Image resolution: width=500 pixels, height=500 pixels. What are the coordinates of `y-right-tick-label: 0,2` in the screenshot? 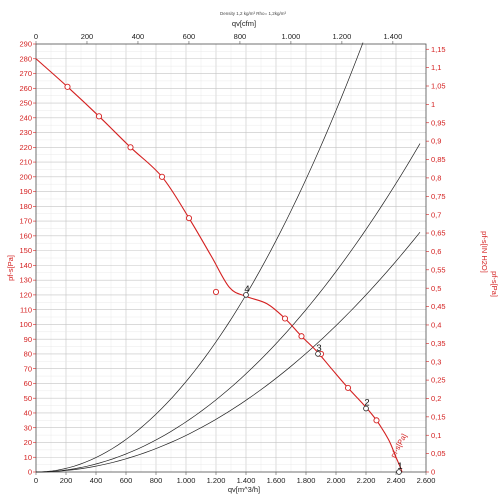 It's located at (436, 398).